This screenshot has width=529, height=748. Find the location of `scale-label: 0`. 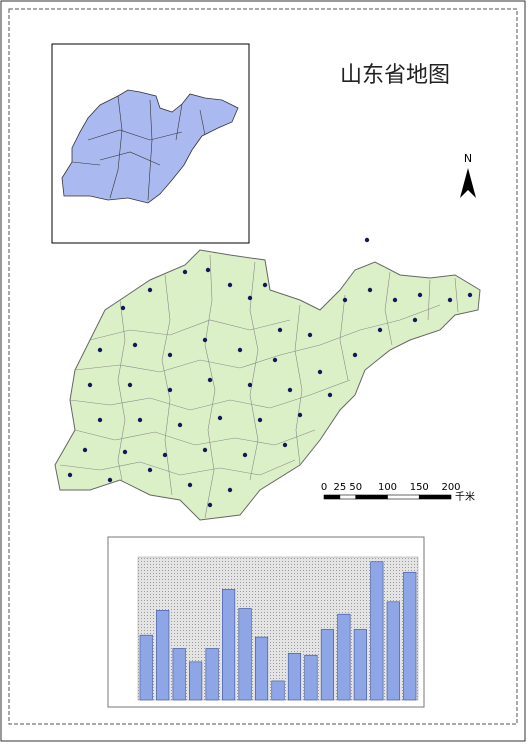

scale-label: 0 is located at coordinates (324, 487).